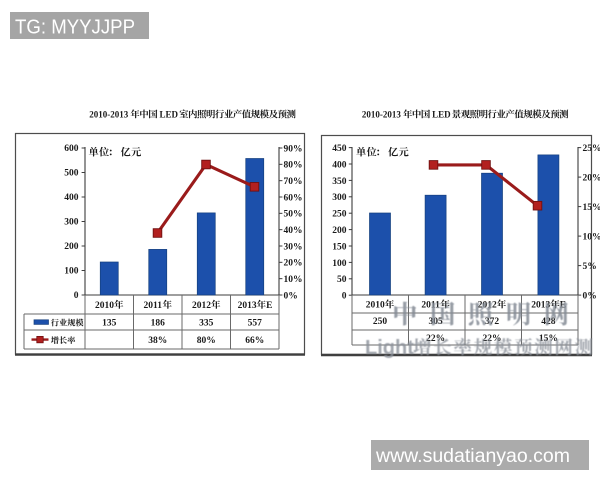 The height and width of the screenshot is (480, 600). What do you see at coordinates (293, 198) in the screenshot?
I see `svg-text: 60%` at bounding box center [293, 198].